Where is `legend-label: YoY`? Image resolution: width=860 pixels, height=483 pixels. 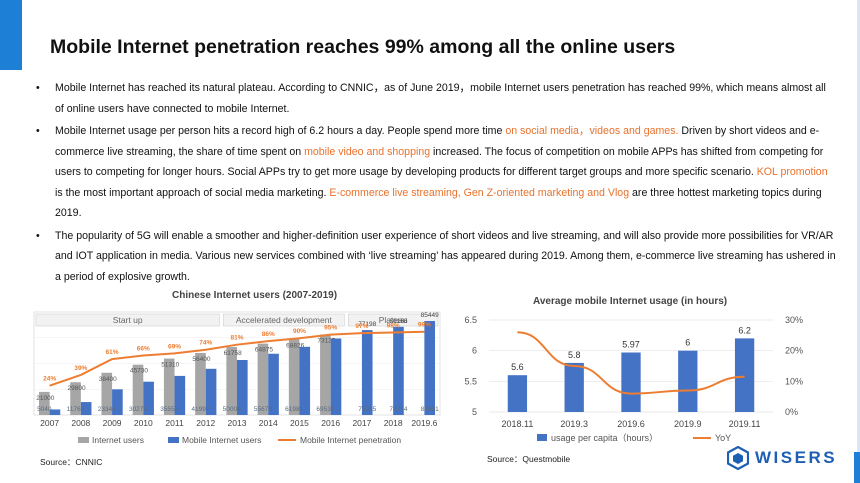 legend-label: YoY is located at coordinates (723, 438).